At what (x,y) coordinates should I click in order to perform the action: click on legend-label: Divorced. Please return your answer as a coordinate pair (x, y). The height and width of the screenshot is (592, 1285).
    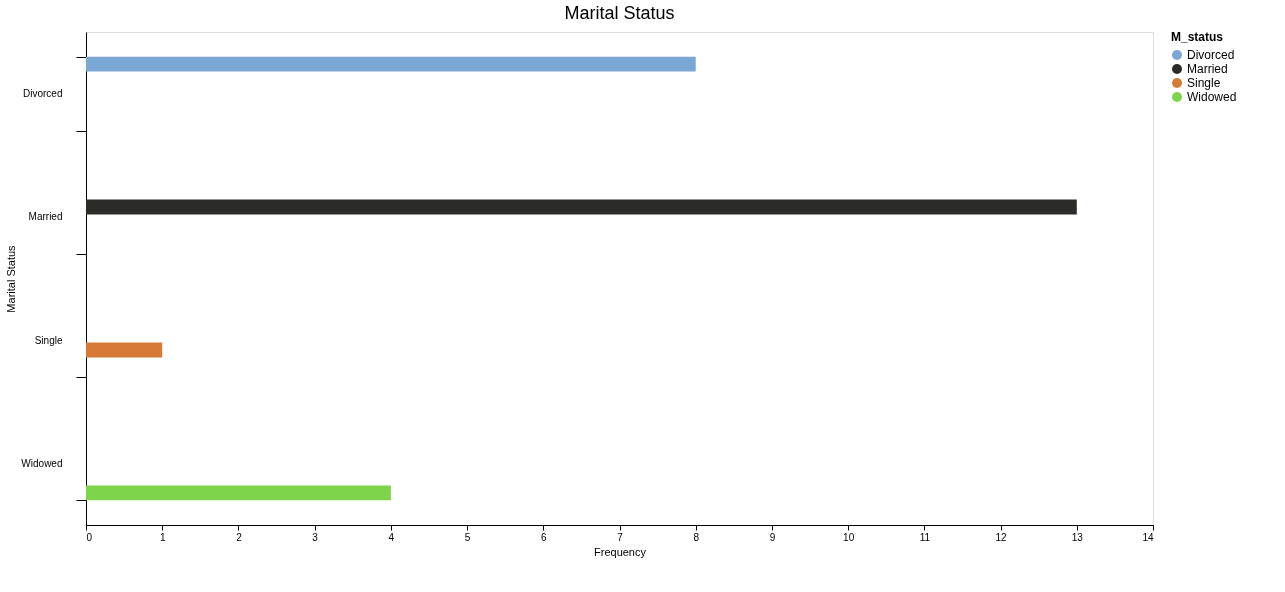
    Looking at the image, I should click on (1211, 55).